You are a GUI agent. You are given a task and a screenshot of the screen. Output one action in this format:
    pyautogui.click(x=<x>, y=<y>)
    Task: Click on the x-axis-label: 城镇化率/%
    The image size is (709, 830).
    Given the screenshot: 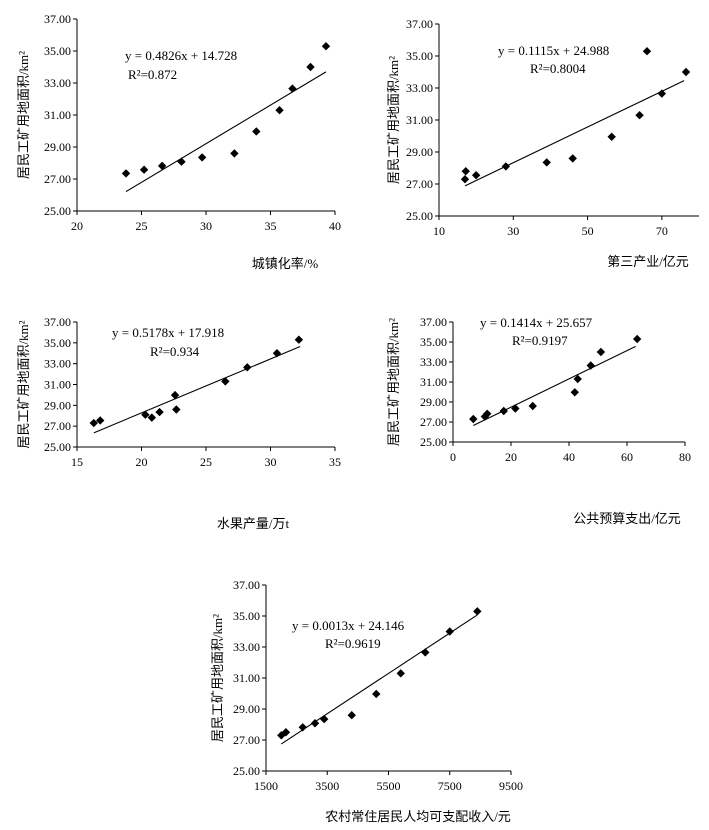 What is the action you would take?
    pyautogui.click(x=285, y=263)
    